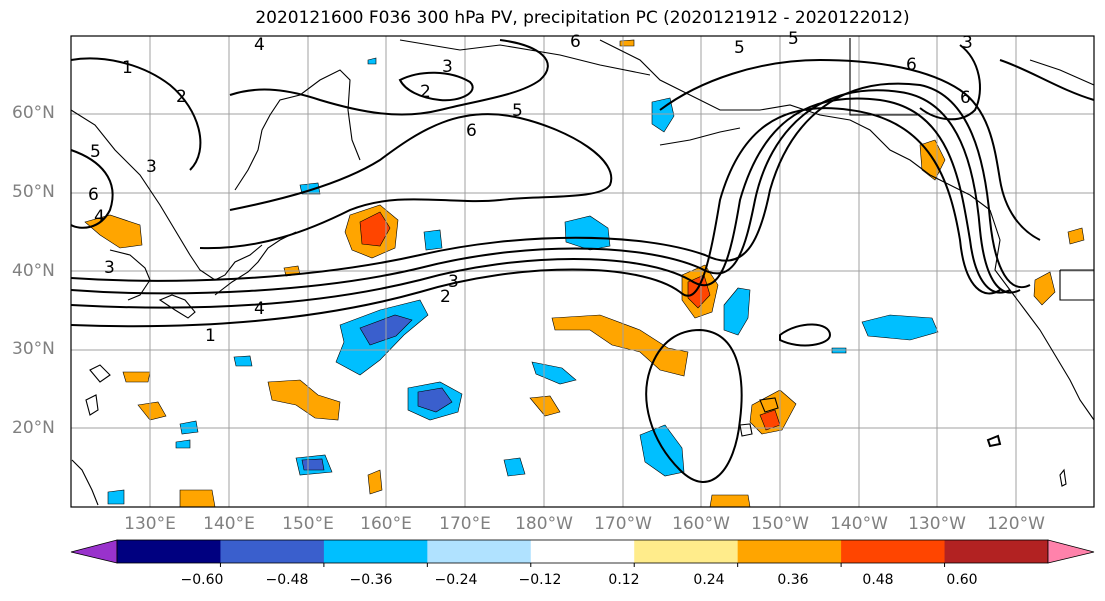  What do you see at coordinates (1016, 524) in the screenshot?
I see `lon-label: 120°W` at bounding box center [1016, 524].